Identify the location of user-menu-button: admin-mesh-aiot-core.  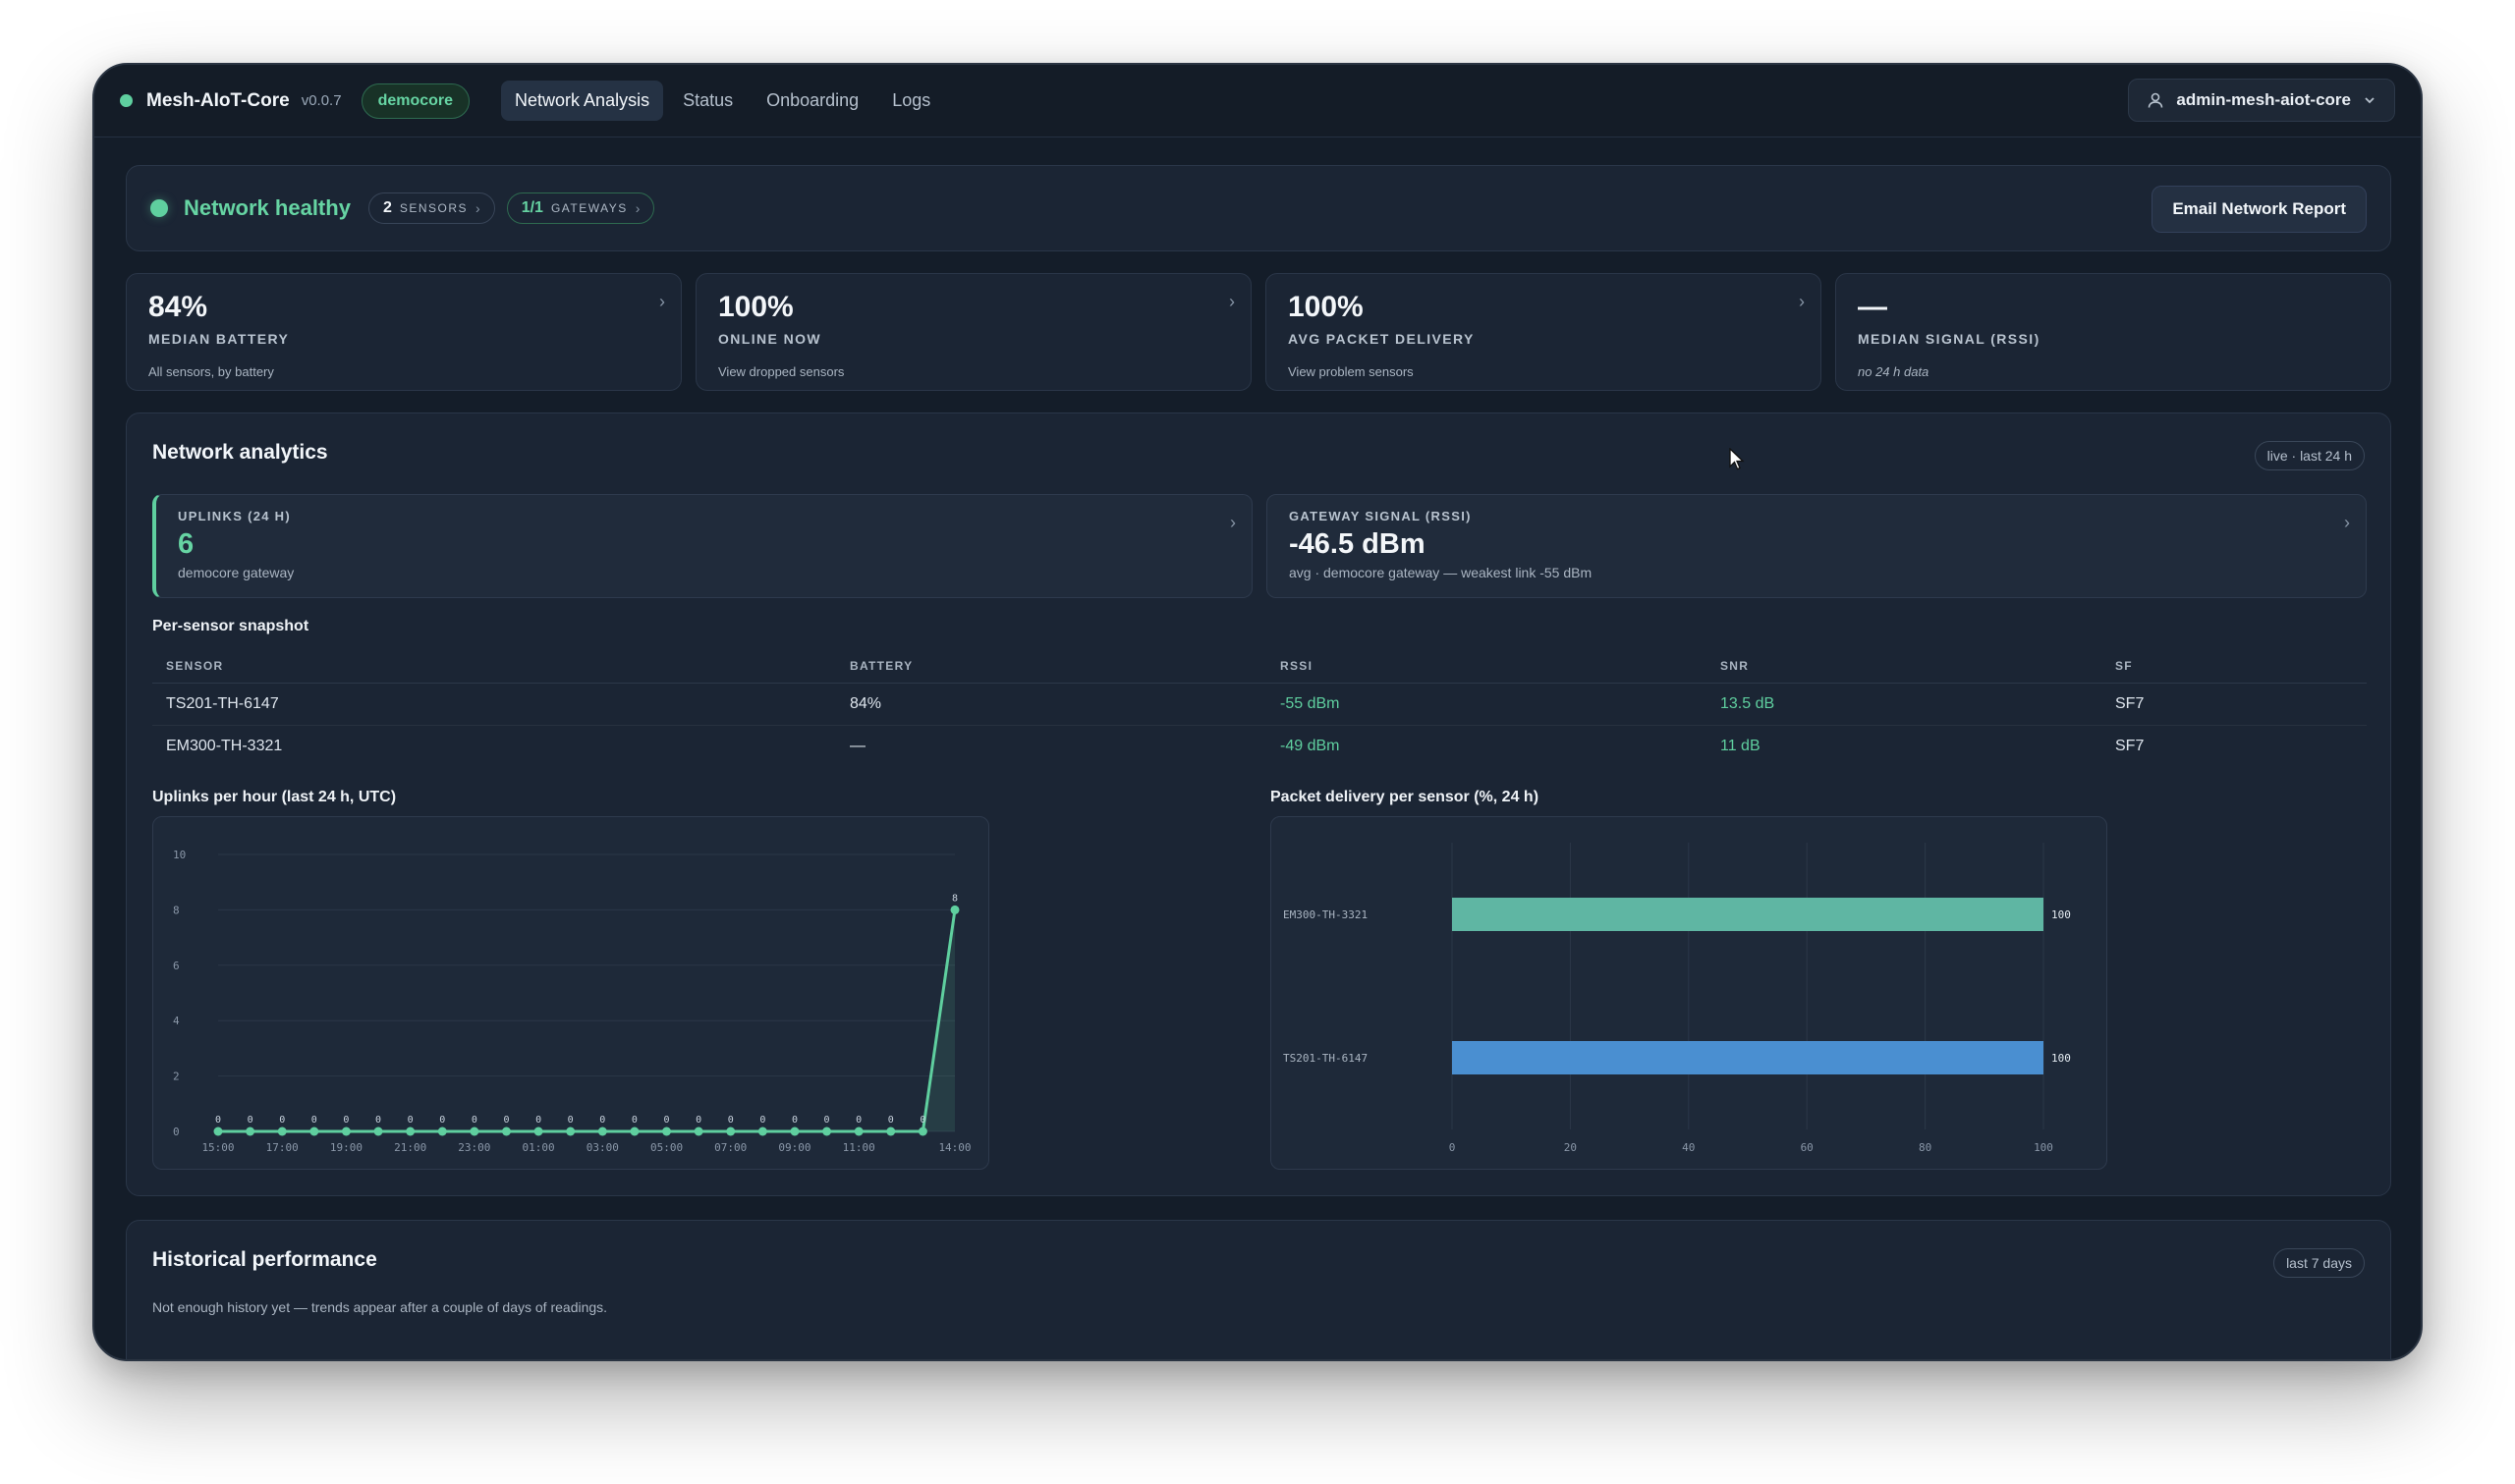
(2261, 100).